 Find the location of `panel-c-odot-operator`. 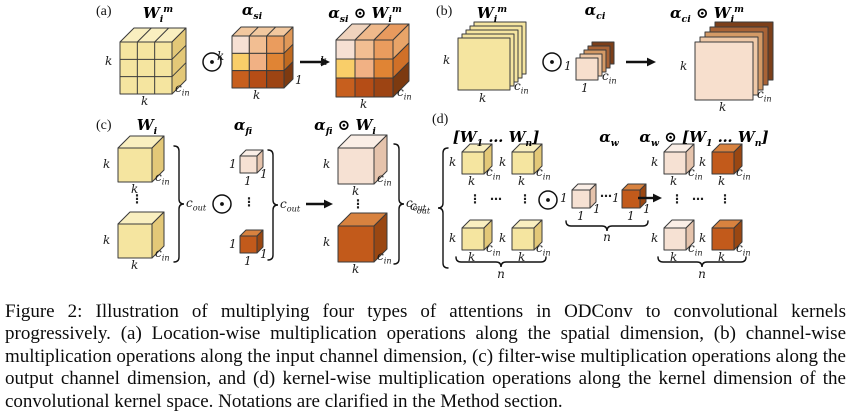

panel-c-odot-operator is located at coordinates (222, 204).